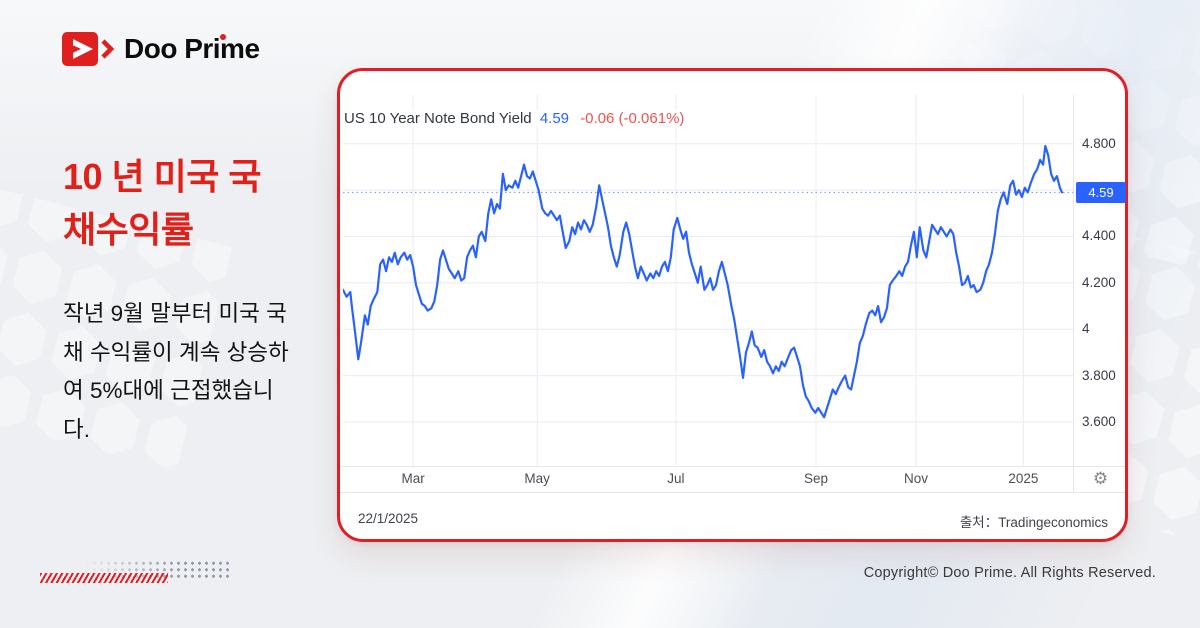 This screenshot has width=1200, height=628. I want to click on y-axis-labels: 4.59 4.800 4.400 4.200 4 3.800 3.600, so click(1100, 280).